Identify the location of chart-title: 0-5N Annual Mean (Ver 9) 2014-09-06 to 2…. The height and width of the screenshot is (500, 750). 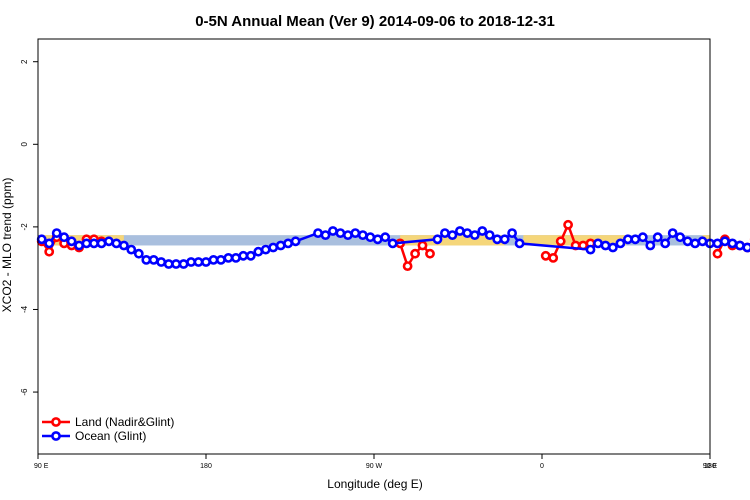
(375, 21).